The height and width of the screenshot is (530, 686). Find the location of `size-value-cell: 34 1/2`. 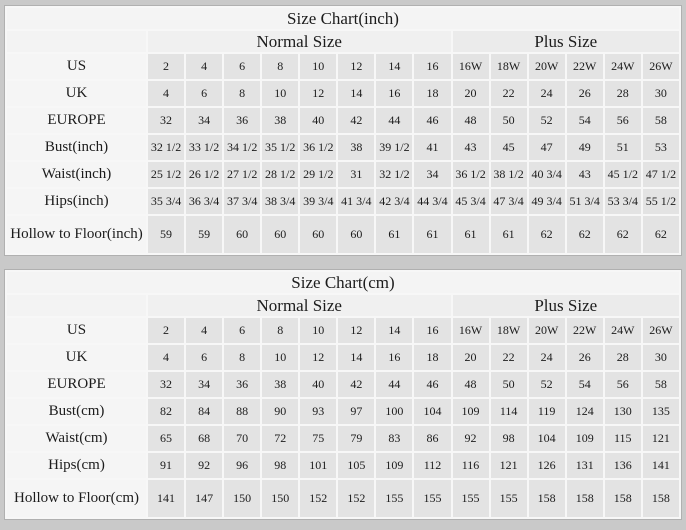

size-value-cell: 34 1/2 is located at coordinates (242, 147).